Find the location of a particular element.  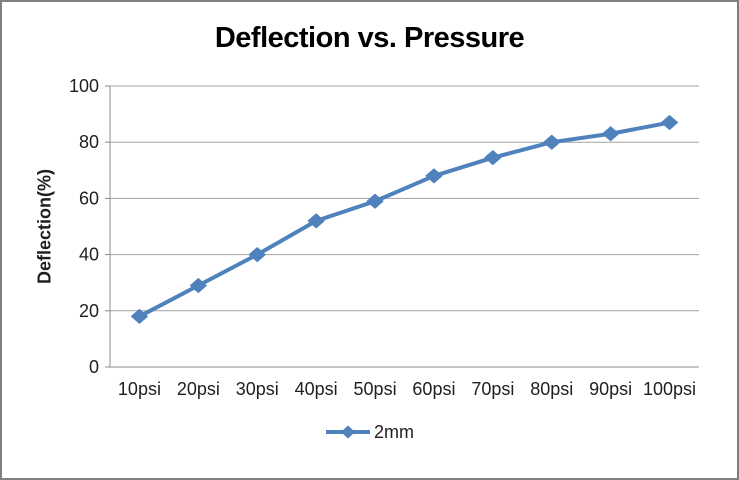

x-tick-label: 90psi is located at coordinates (610, 389).